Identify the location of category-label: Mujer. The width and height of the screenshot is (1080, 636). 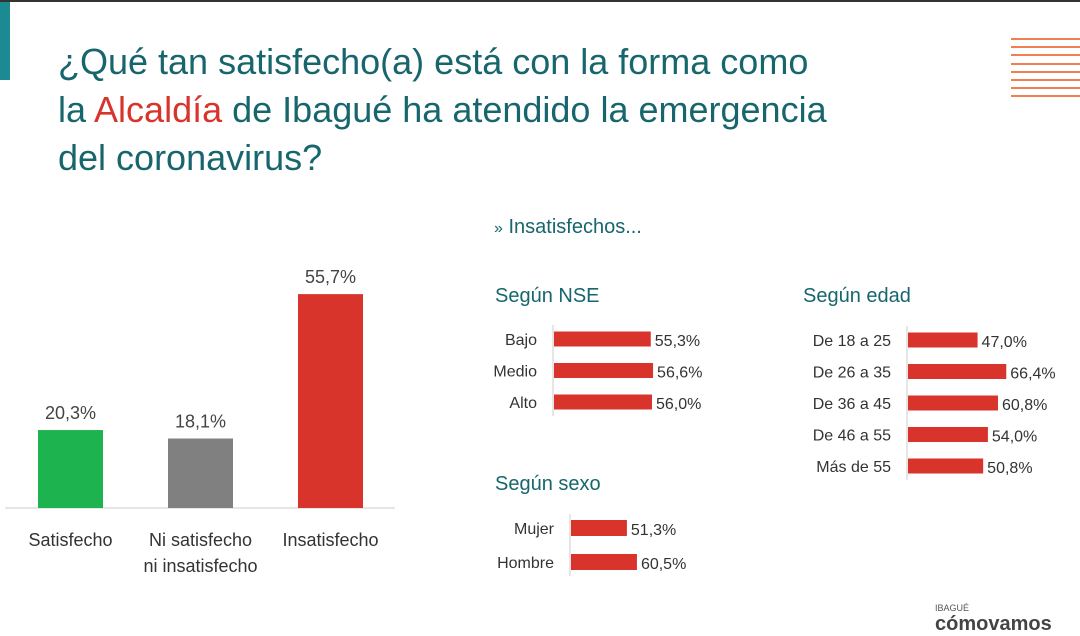
(534, 529).